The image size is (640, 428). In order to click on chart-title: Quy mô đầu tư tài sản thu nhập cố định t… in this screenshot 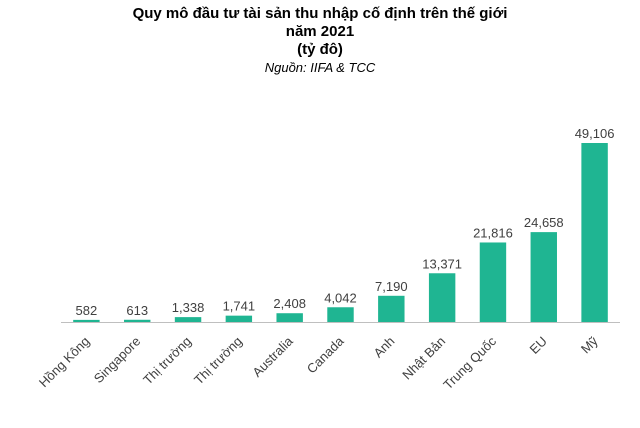, I will do `click(320, 13)`.